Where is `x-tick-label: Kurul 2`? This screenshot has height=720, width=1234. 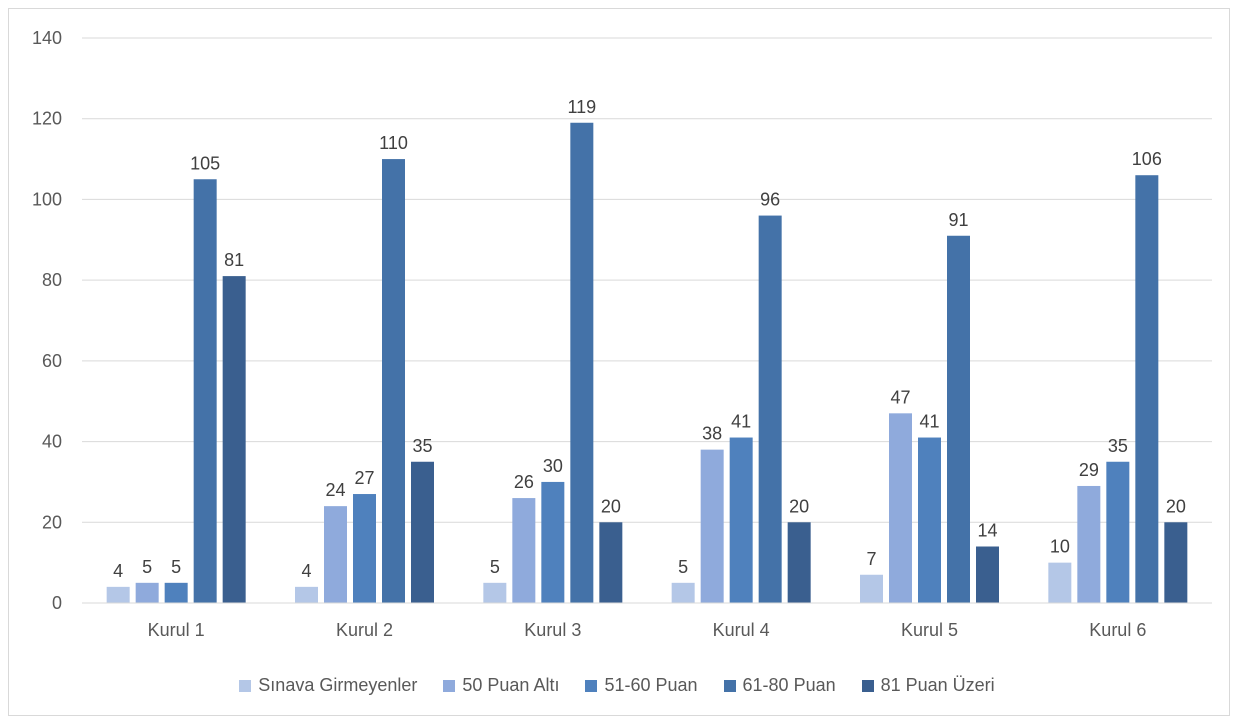 x-tick-label: Kurul 2 is located at coordinates (364, 630).